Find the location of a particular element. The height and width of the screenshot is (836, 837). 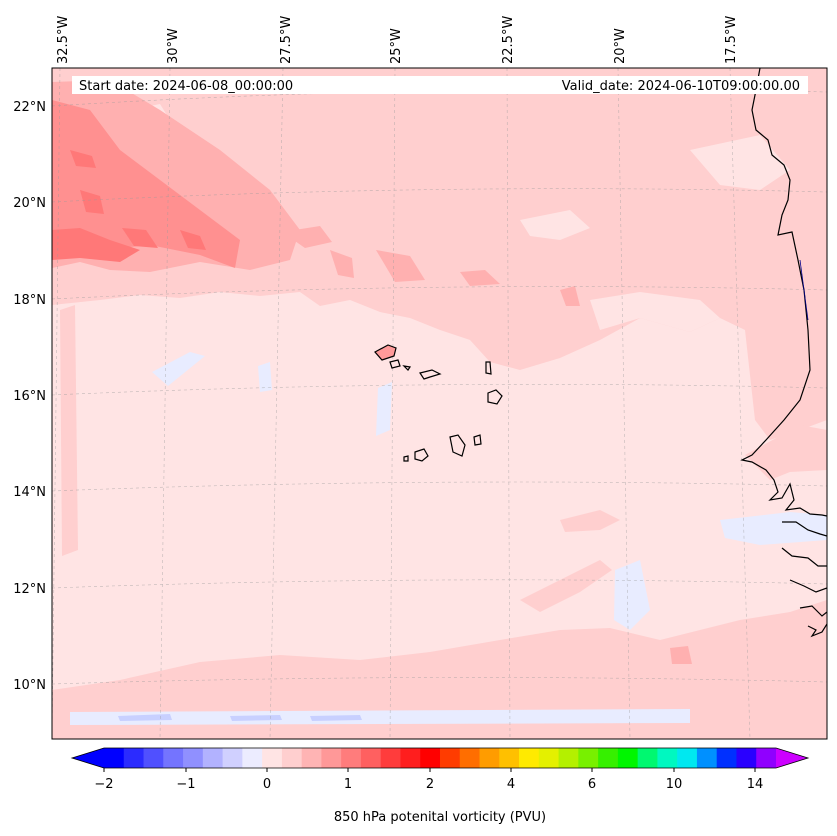

colorbar-tick-label: 1 is located at coordinates (348, 784).